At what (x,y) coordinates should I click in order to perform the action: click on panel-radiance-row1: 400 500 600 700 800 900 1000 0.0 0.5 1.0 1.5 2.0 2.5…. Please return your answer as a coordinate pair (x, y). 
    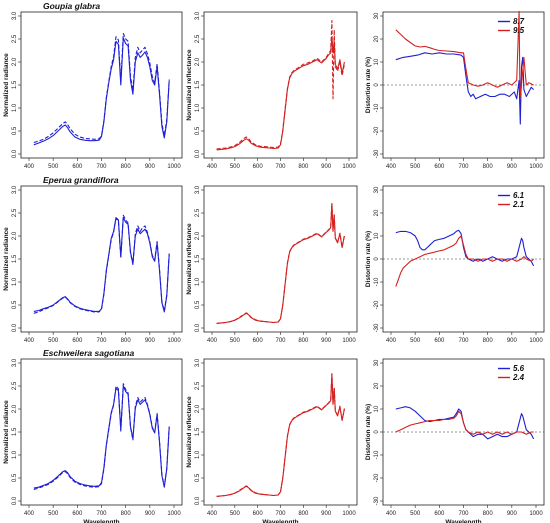
    Looking at the image, I should click on (93, 259).